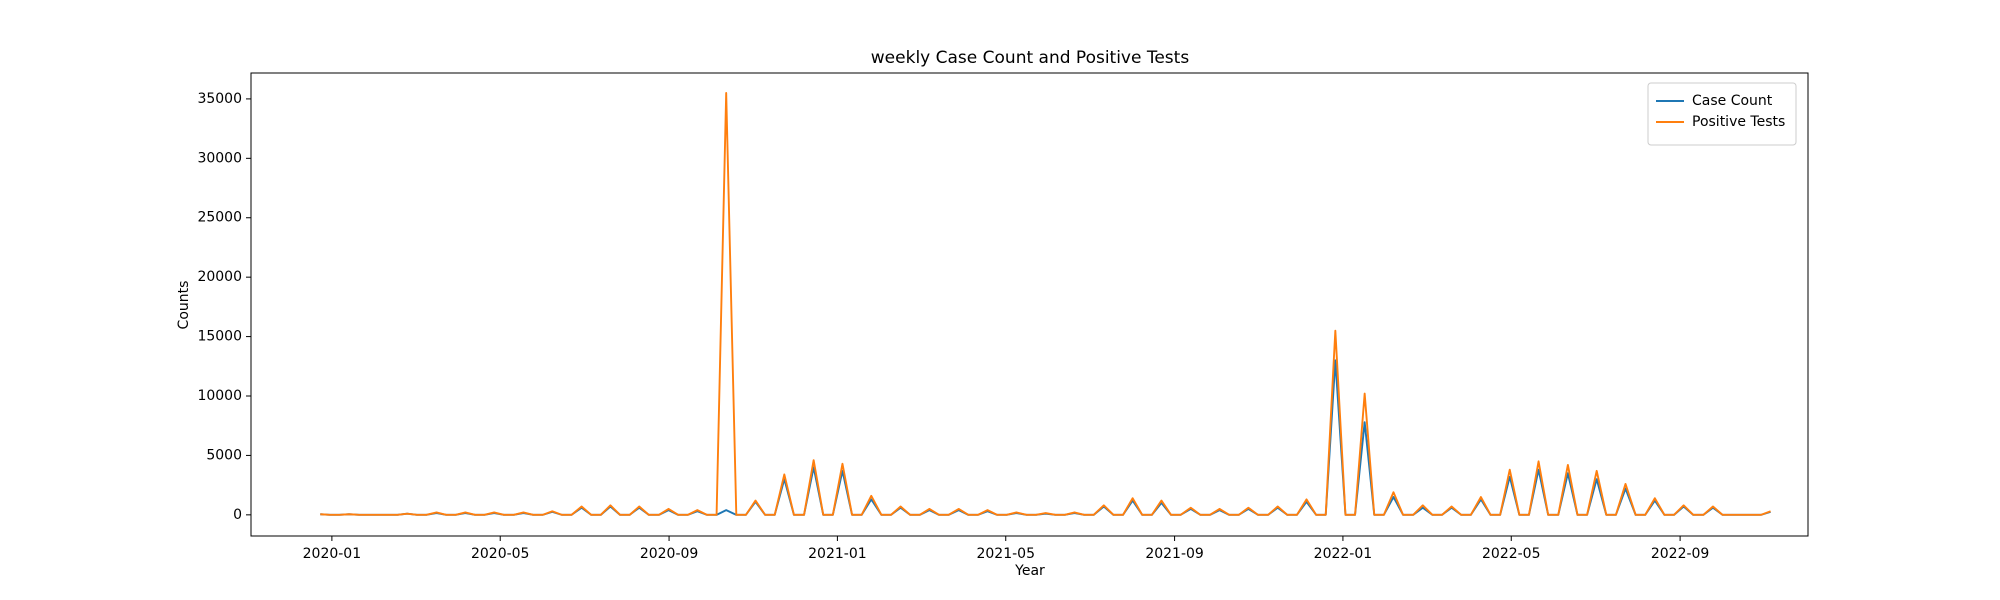  I want to click on x-tick-label: 2021-09, so click(1174, 554).